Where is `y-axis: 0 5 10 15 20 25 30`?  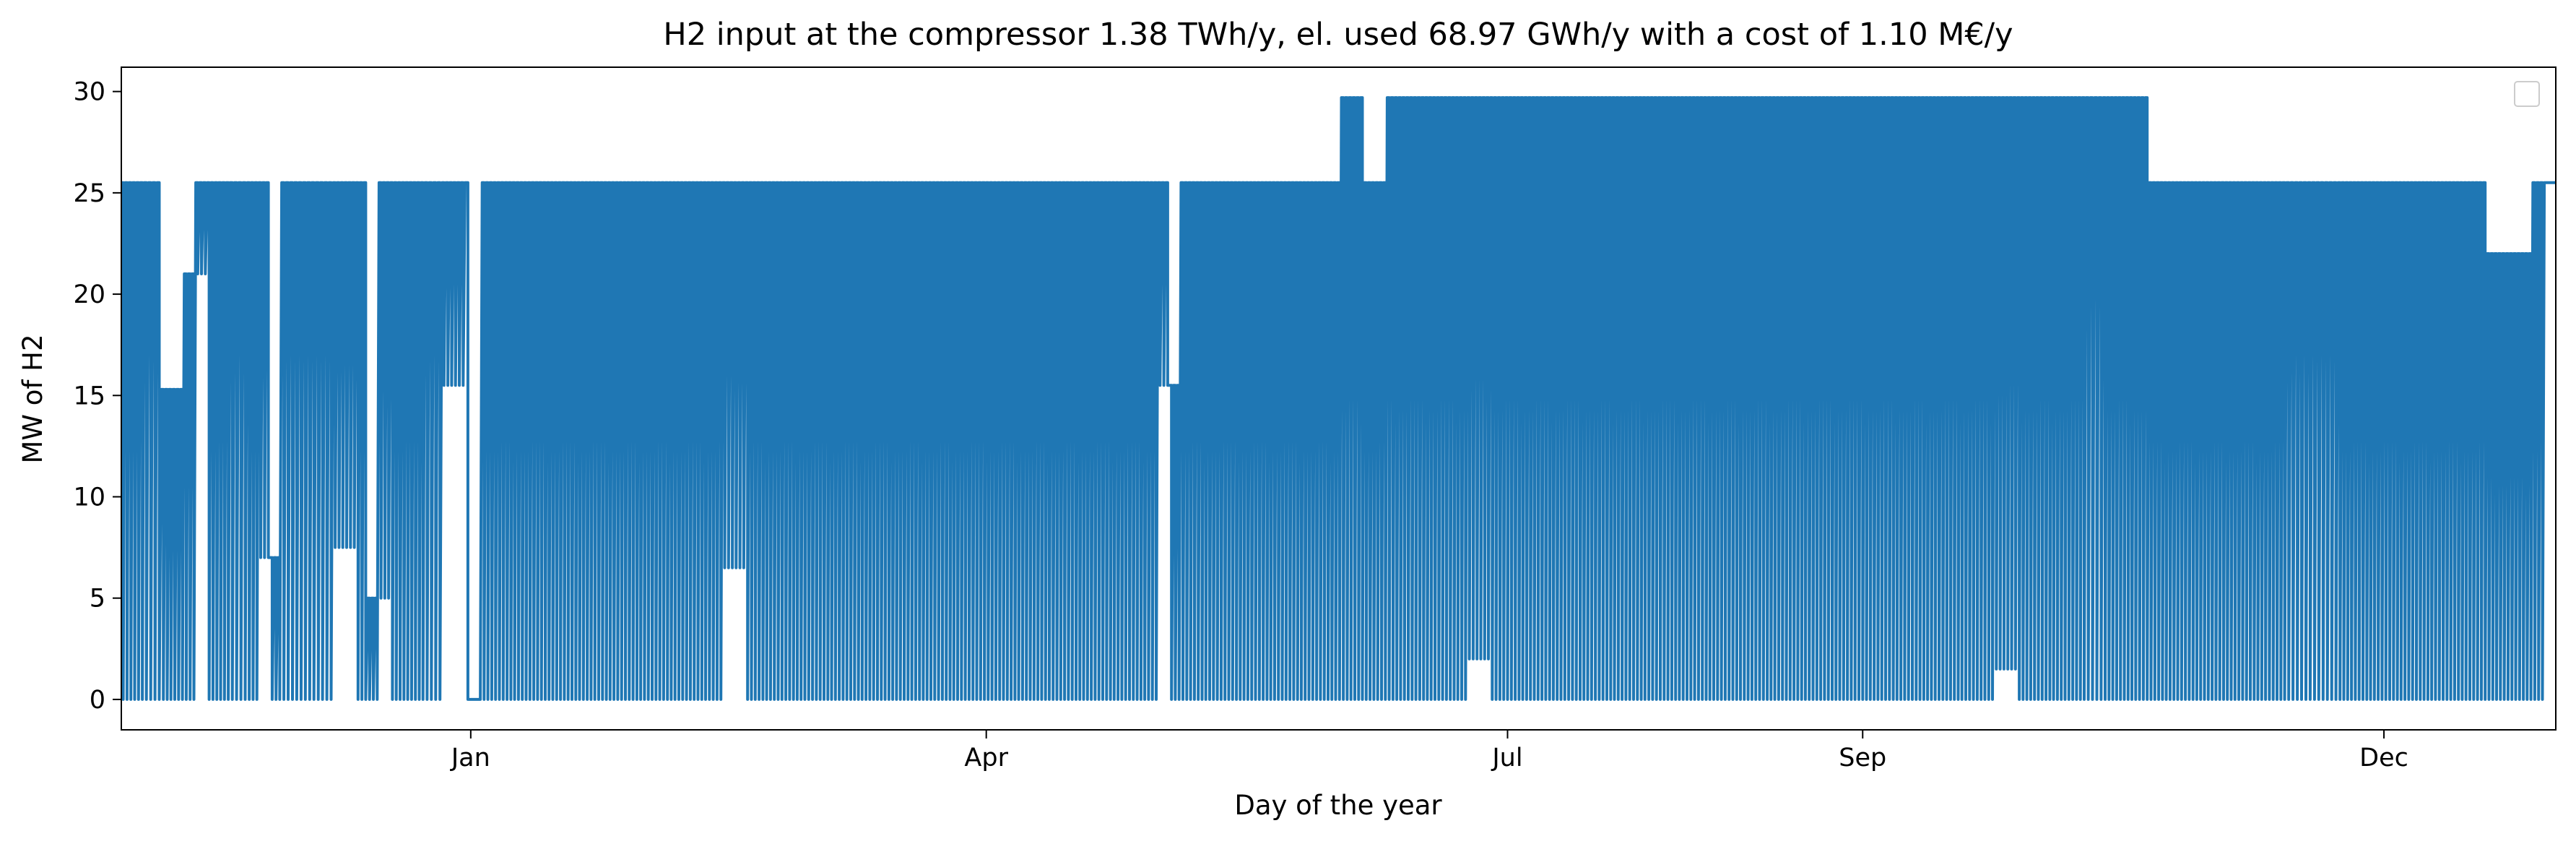 y-axis: 0 5 10 15 20 25 30 is located at coordinates (97, 396).